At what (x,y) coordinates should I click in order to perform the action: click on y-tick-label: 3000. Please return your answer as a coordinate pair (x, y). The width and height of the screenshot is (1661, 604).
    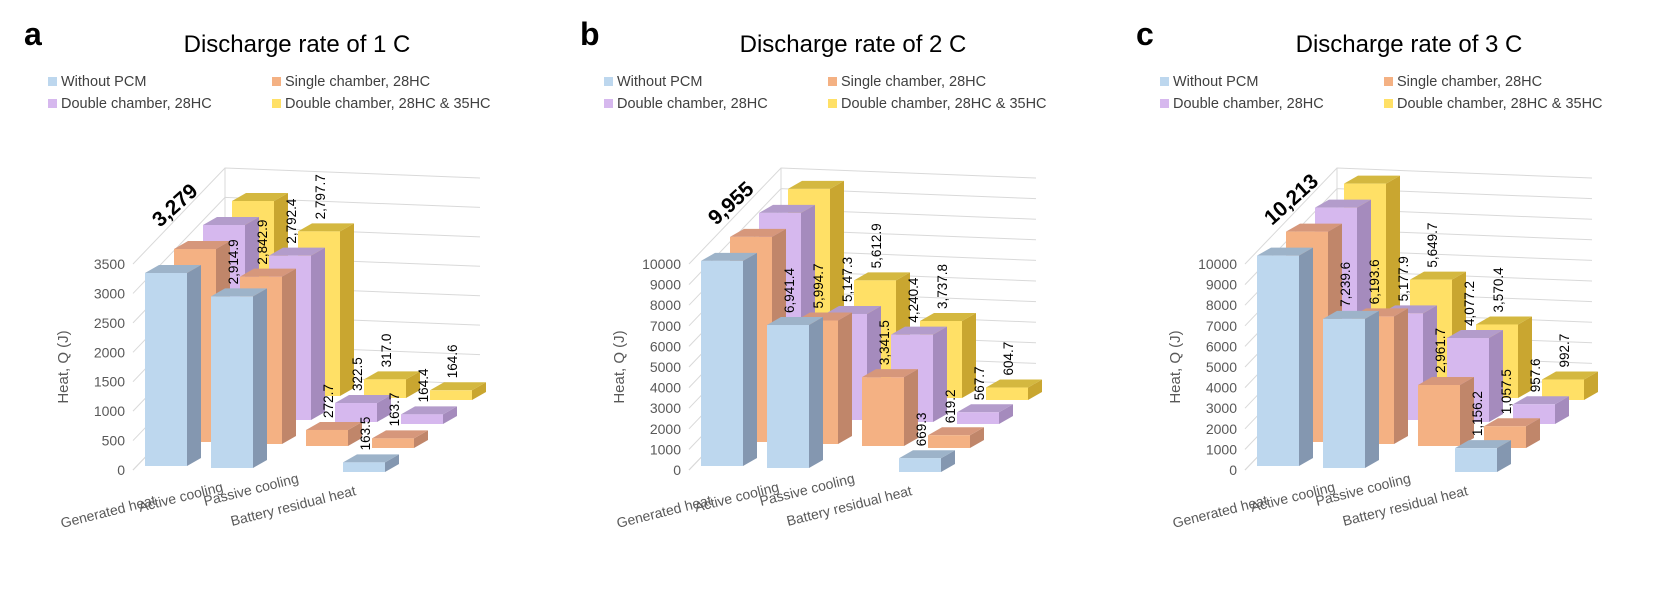
    Looking at the image, I should click on (665, 408).